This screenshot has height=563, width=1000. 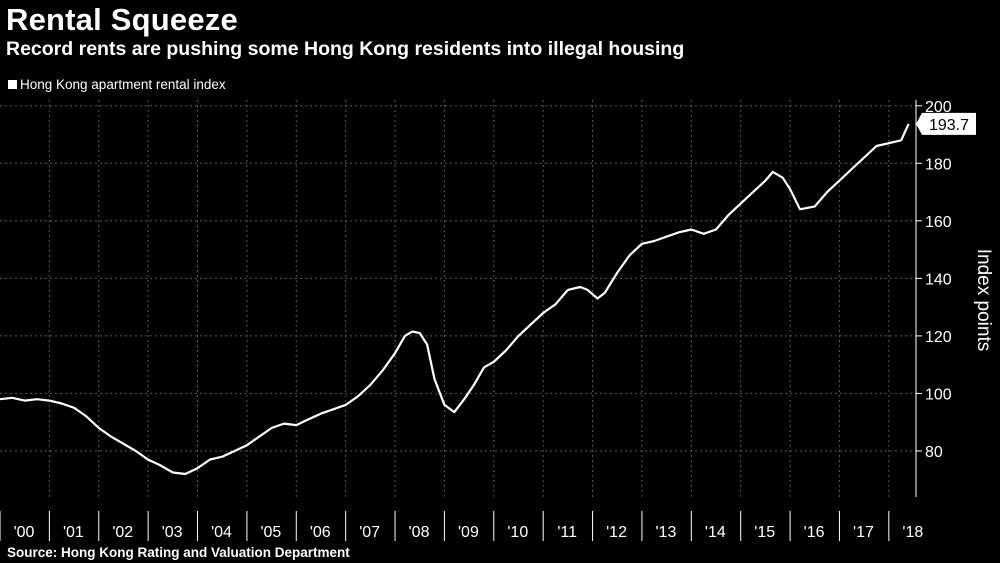 I want to click on y-tick-label: 100, so click(x=938, y=394).